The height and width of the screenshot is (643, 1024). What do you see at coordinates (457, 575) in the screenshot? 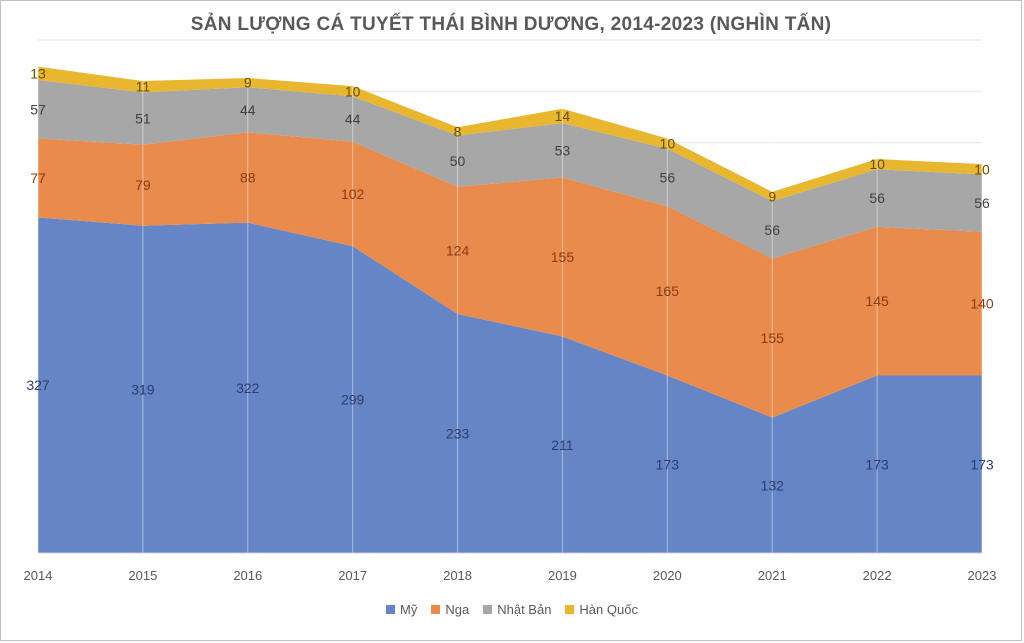
I see `x-tick-label: 2018` at bounding box center [457, 575].